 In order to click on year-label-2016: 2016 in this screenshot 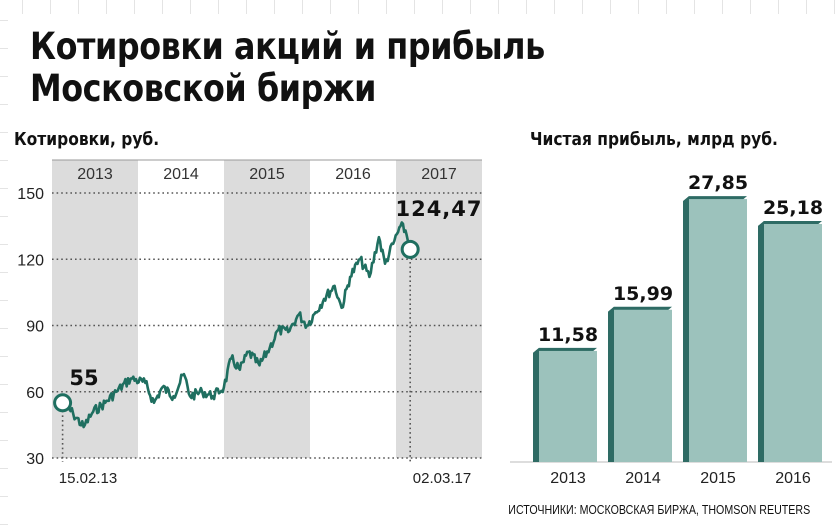, I will do `click(353, 174)`.